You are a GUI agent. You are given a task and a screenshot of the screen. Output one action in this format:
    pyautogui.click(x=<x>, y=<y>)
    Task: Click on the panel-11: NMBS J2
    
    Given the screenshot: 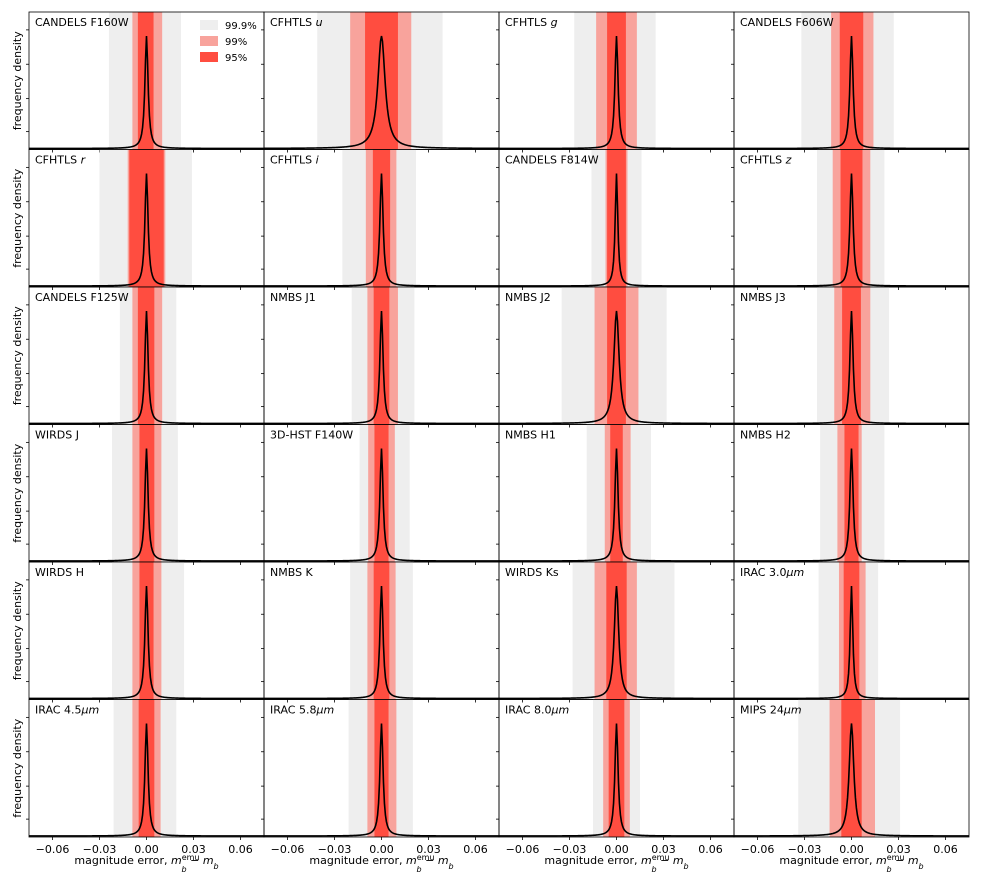 What is the action you would take?
    pyautogui.click(x=615, y=357)
    